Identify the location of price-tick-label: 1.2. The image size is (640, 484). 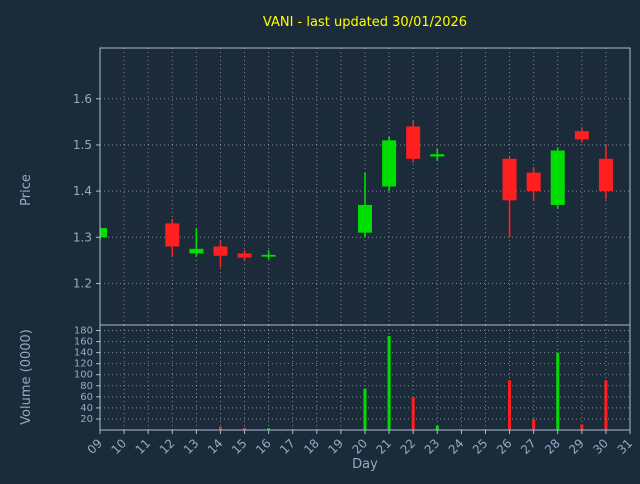
(82, 283).